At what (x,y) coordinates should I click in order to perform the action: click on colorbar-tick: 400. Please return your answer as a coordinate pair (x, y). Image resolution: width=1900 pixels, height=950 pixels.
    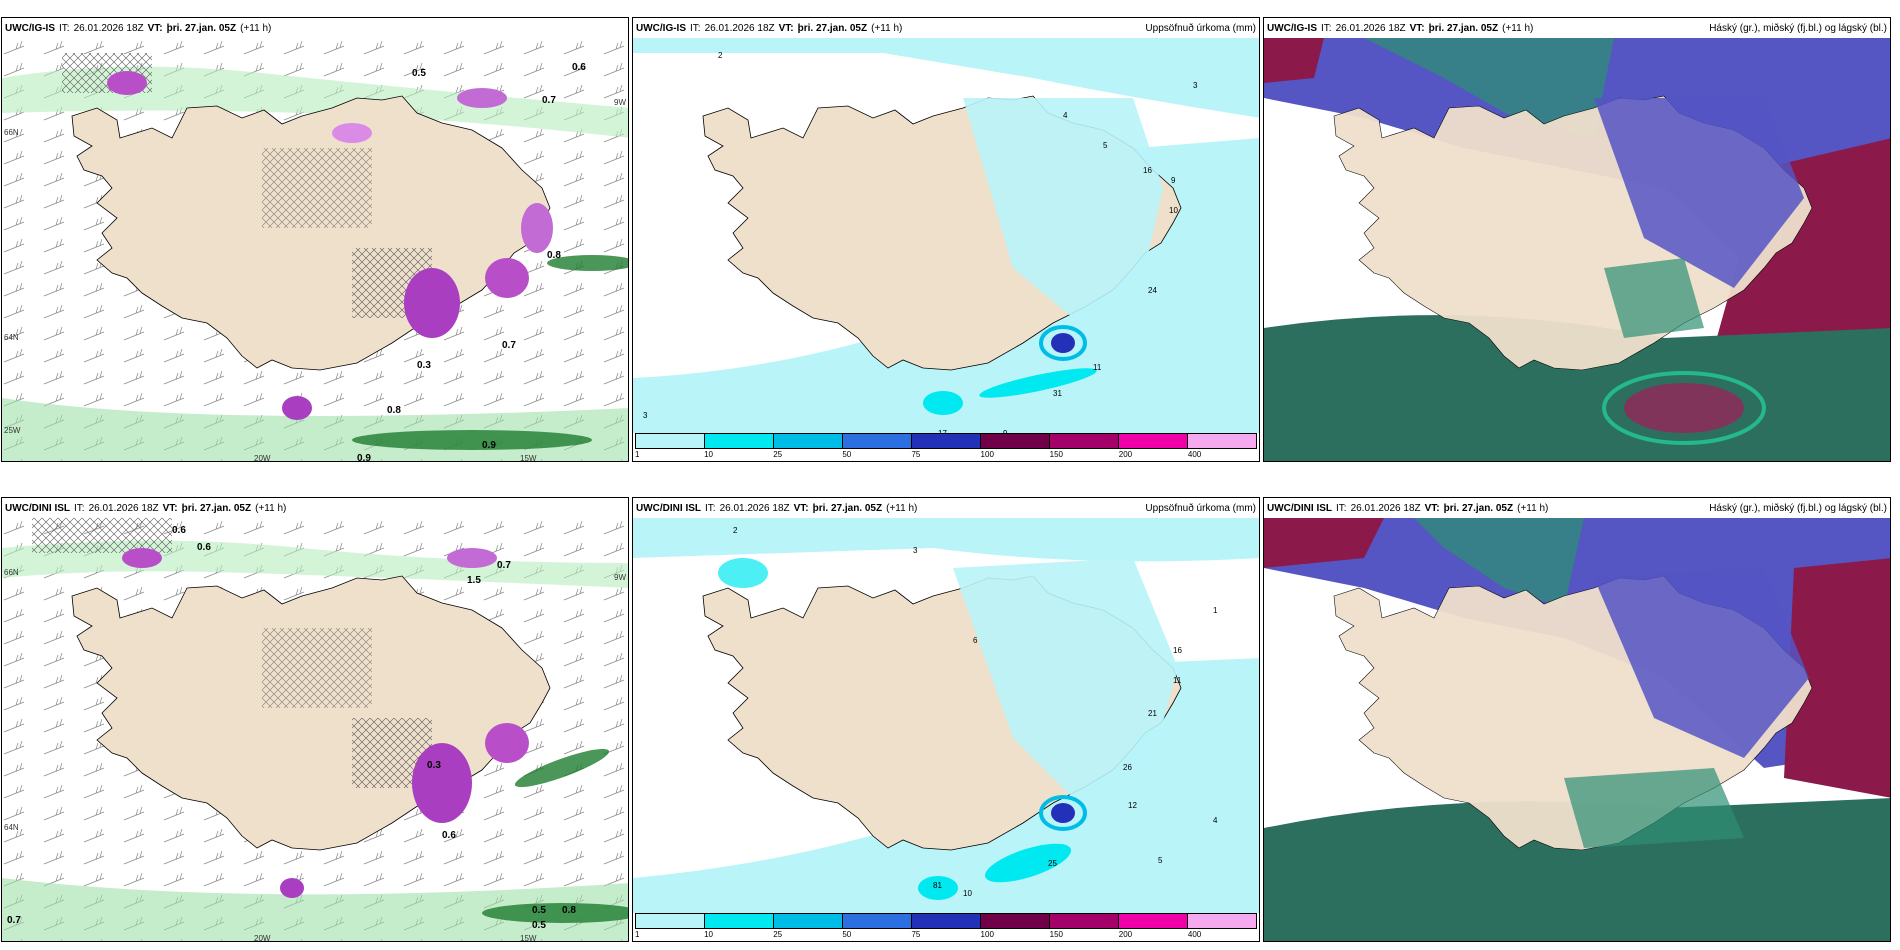
    Looking at the image, I should click on (1194, 454).